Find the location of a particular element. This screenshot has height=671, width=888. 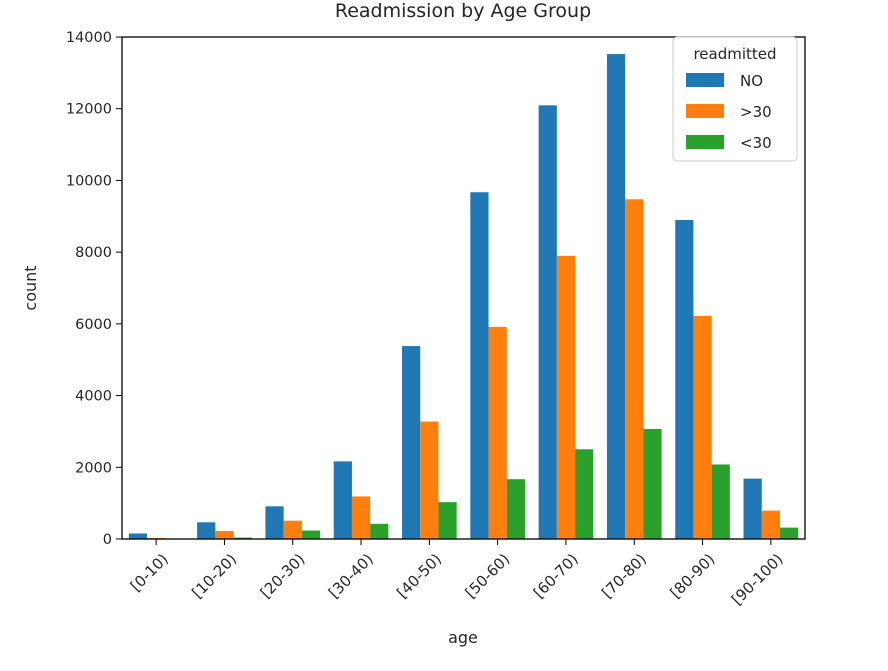

y-tick-label: 4000 is located at coordinates (93, 397).